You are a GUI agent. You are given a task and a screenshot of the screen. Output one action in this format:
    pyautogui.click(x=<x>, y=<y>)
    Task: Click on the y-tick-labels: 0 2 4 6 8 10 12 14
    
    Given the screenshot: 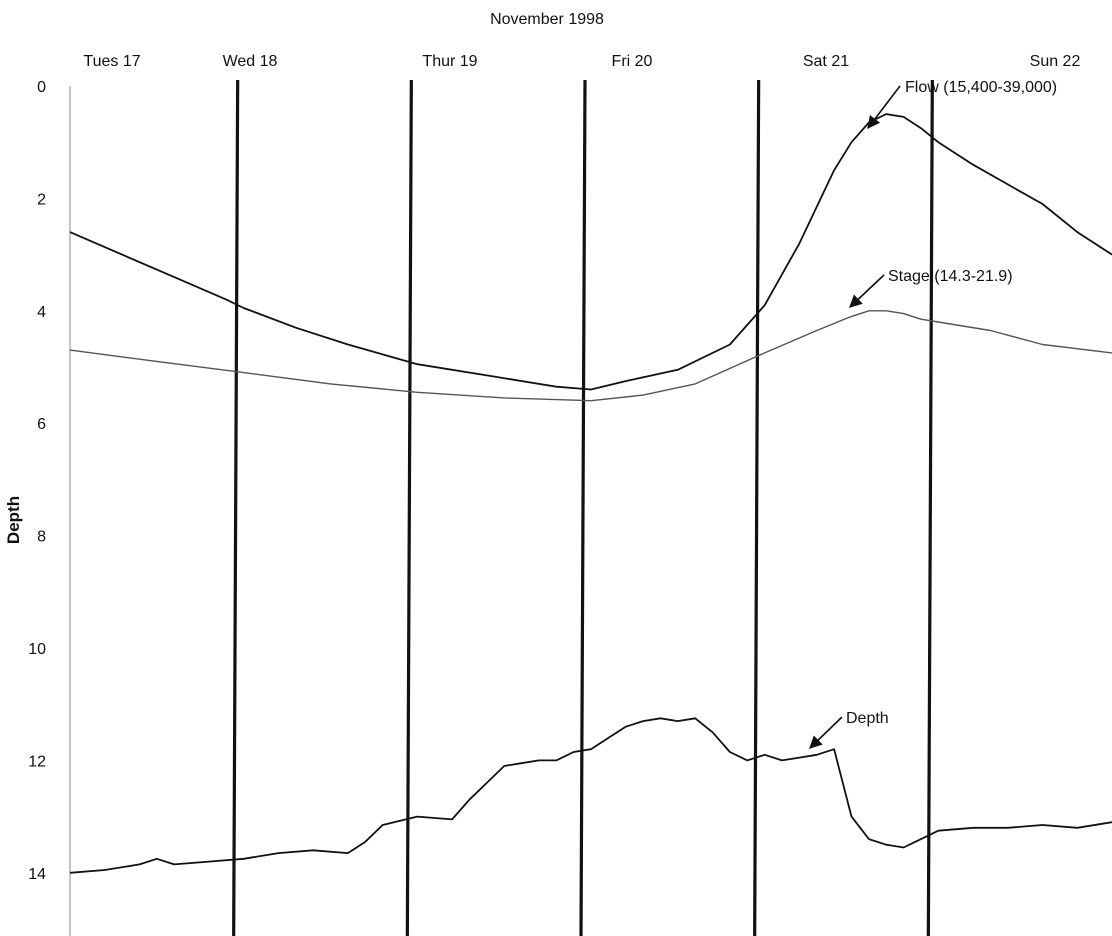 What is the action you would take?
    pyautogui.click(x=37, y=481)
    